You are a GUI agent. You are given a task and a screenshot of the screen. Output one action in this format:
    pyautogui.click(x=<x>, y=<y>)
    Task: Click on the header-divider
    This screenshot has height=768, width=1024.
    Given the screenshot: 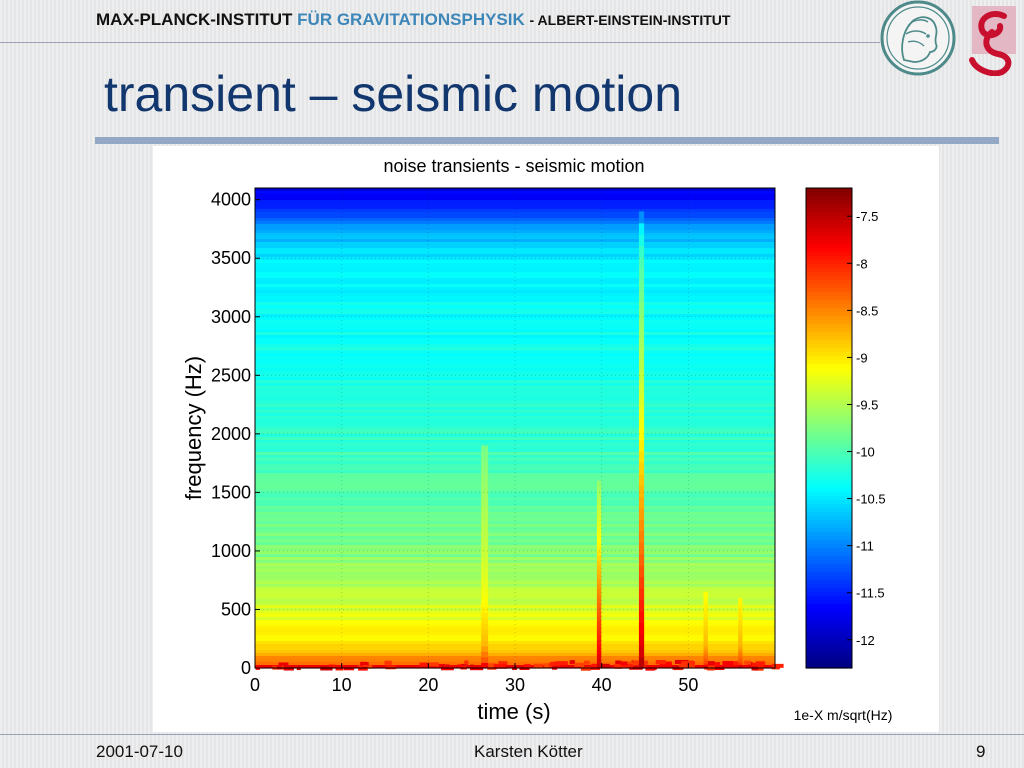 What is the action you would take?
    pyautogui.click(x=440, y=42)
    